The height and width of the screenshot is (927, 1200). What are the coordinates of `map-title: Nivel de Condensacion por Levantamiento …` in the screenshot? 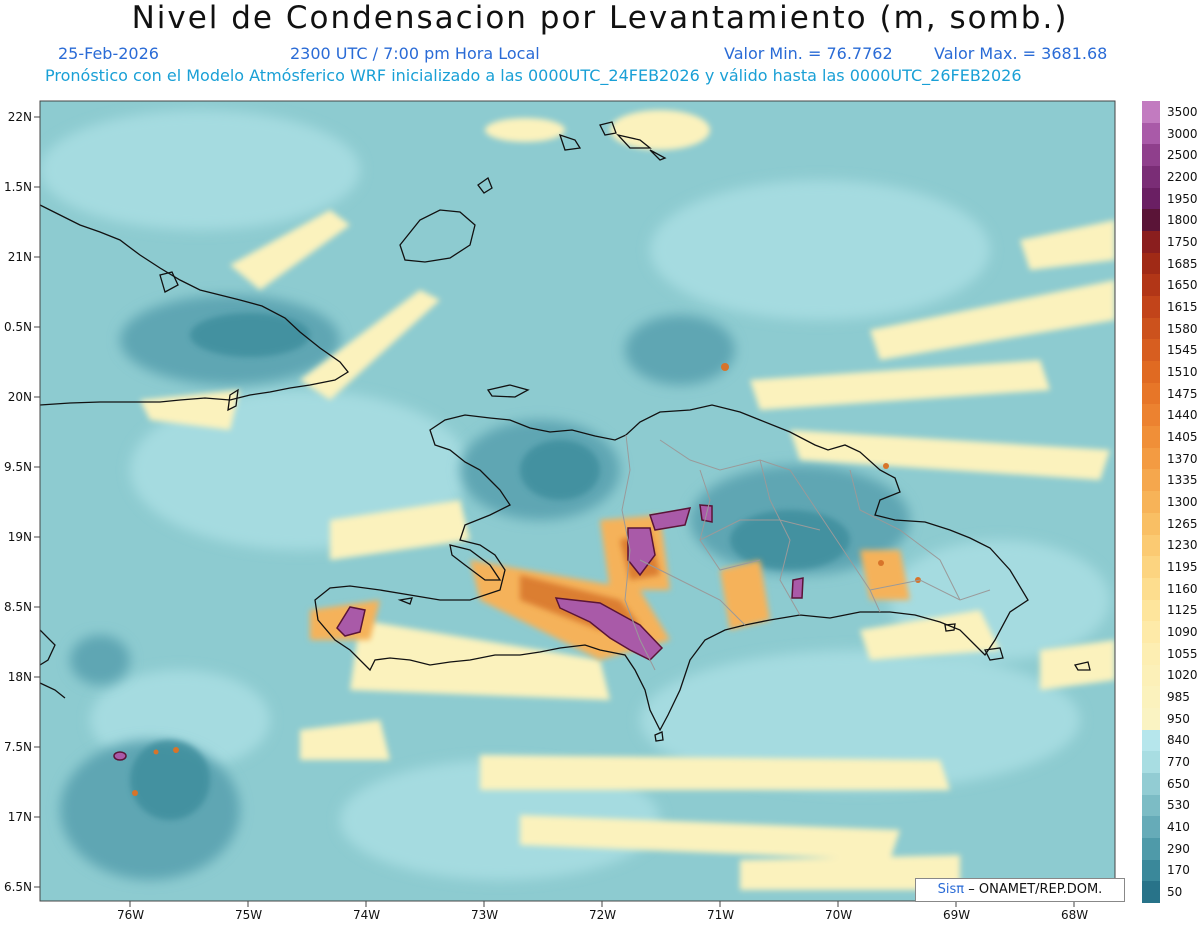 It's located at (600, 18).